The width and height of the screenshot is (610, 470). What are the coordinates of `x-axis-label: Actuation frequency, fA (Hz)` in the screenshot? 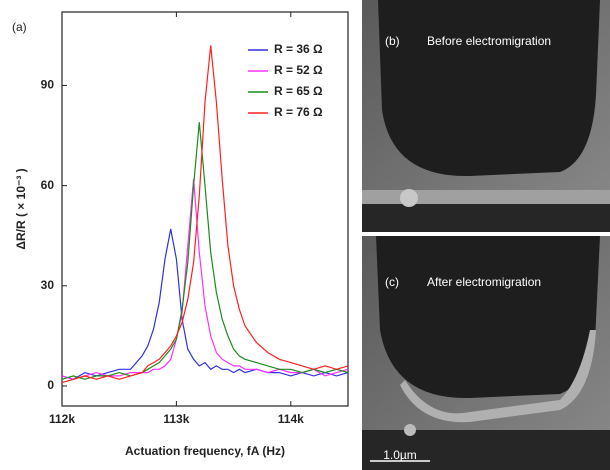 It's located at (205, 451).